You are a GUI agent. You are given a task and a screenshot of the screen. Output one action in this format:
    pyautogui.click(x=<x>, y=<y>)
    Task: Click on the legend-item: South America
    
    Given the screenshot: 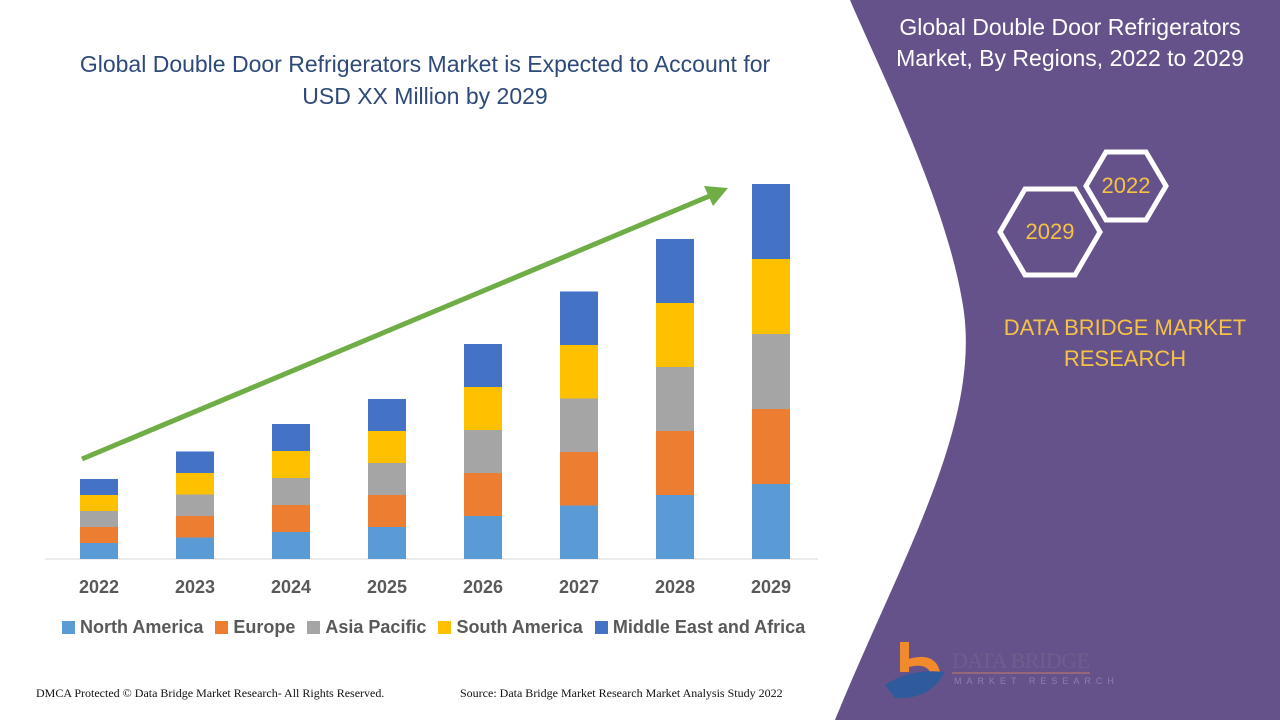 What is the action you would take?
    pyautogui.click(x=510, y=627)
    